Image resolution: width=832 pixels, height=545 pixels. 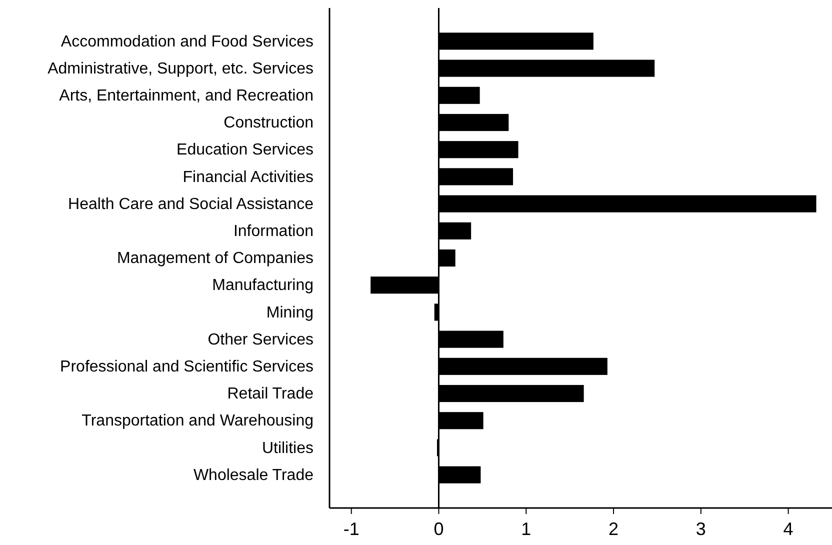 What do you see at coordinates (788, 528) in the screenshot?
I see `x-tick-label: 4` at bounding box center [788, 528].